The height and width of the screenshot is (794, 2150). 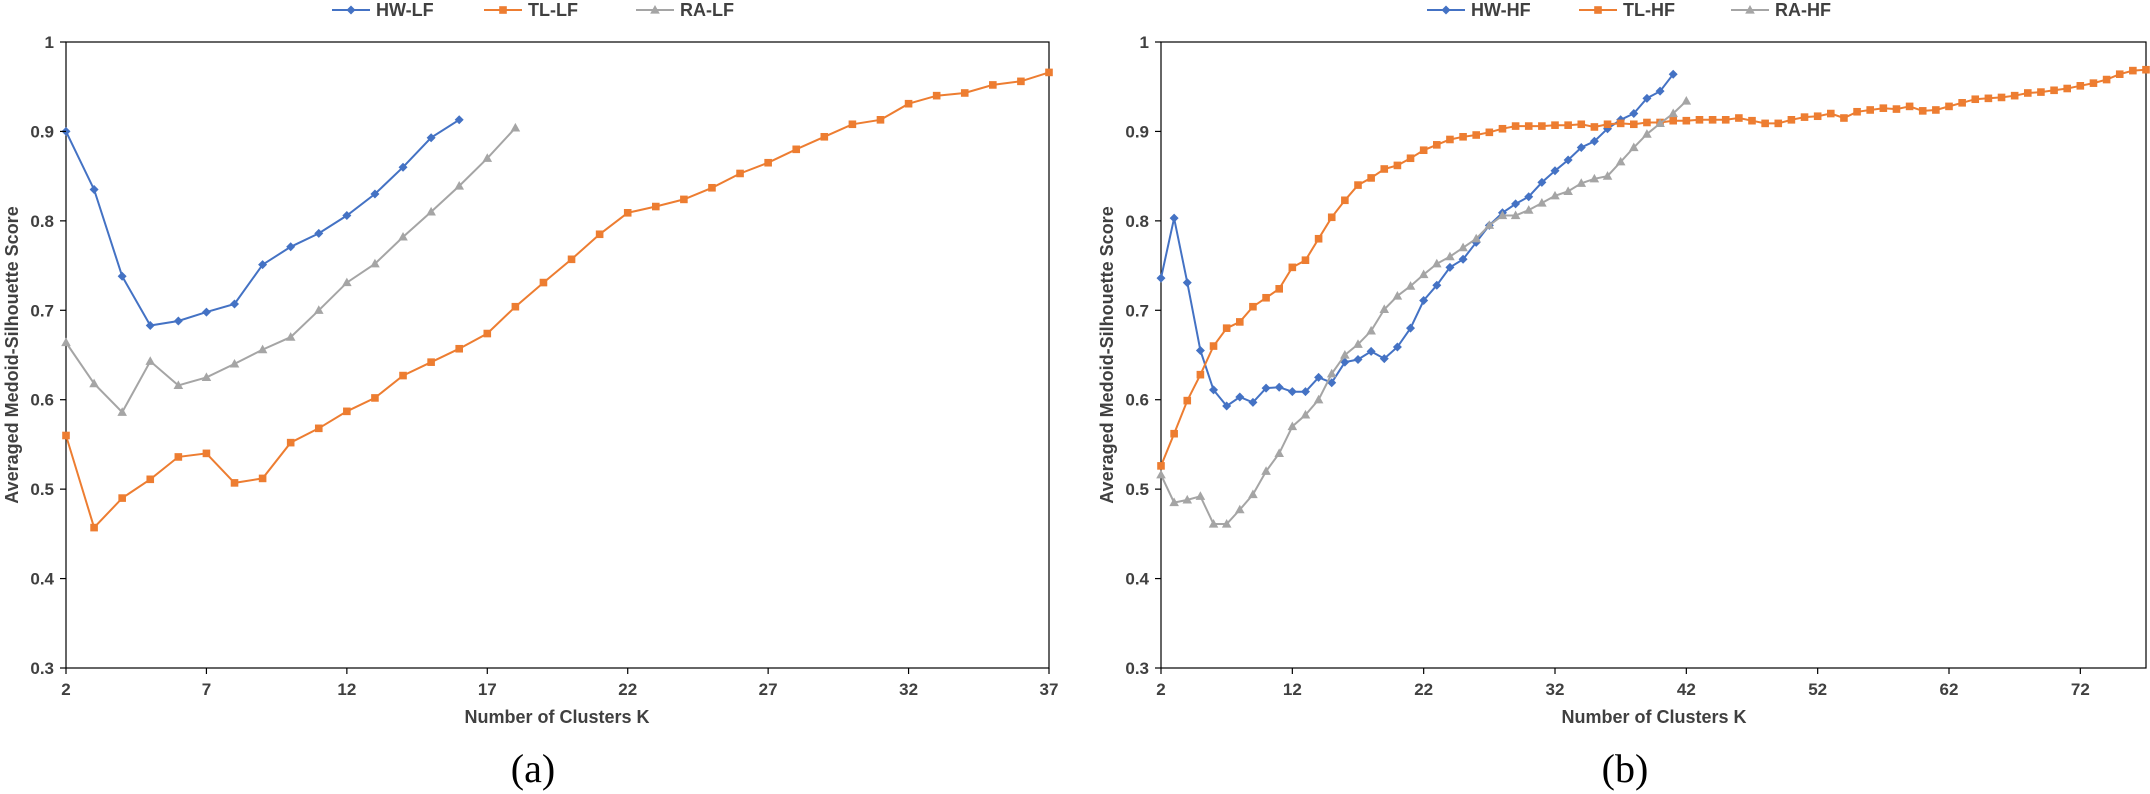 What do you see at coordinates (346, 689) in the screenshot?
I see `x-tick-label: 12` at bounding box center [346, 689].